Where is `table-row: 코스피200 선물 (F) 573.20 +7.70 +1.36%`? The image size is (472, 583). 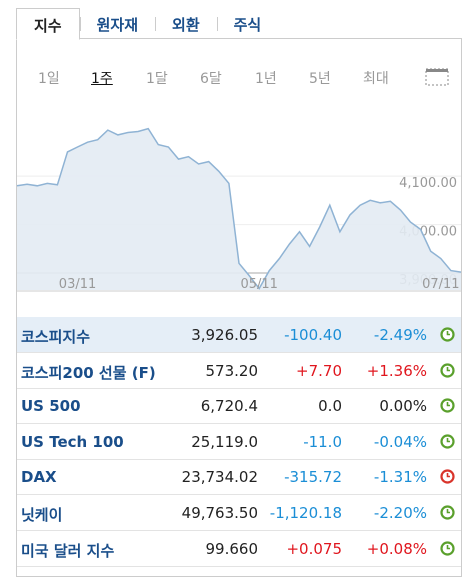 table-row: 코스피200 선물 (F) 573.20 +7.70 +1.36% is located at coordinates (239, 371).